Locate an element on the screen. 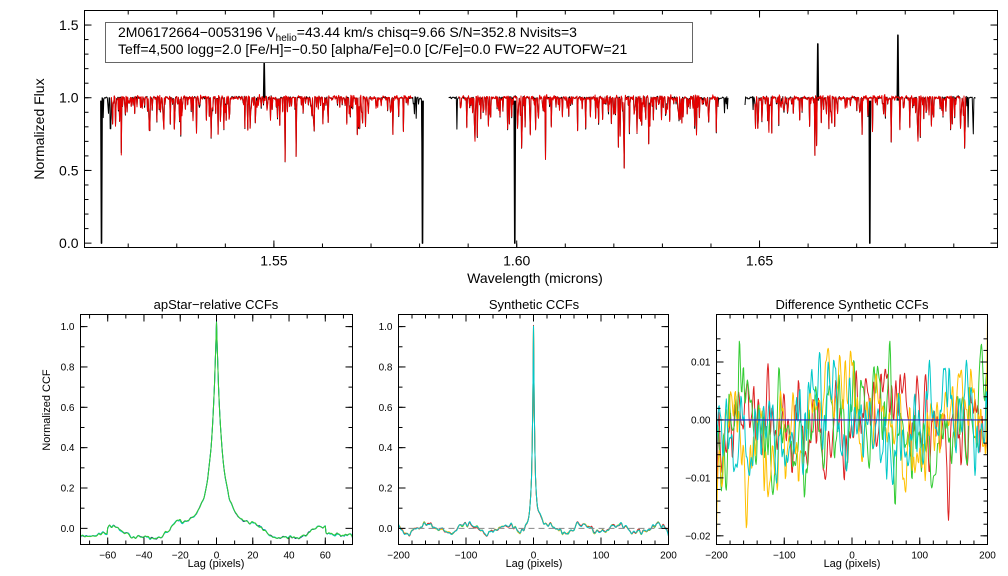 The height and width of the screenshot is (576, 1008). annotation-helio-subscript: helio is located at coordinates (287, 38).